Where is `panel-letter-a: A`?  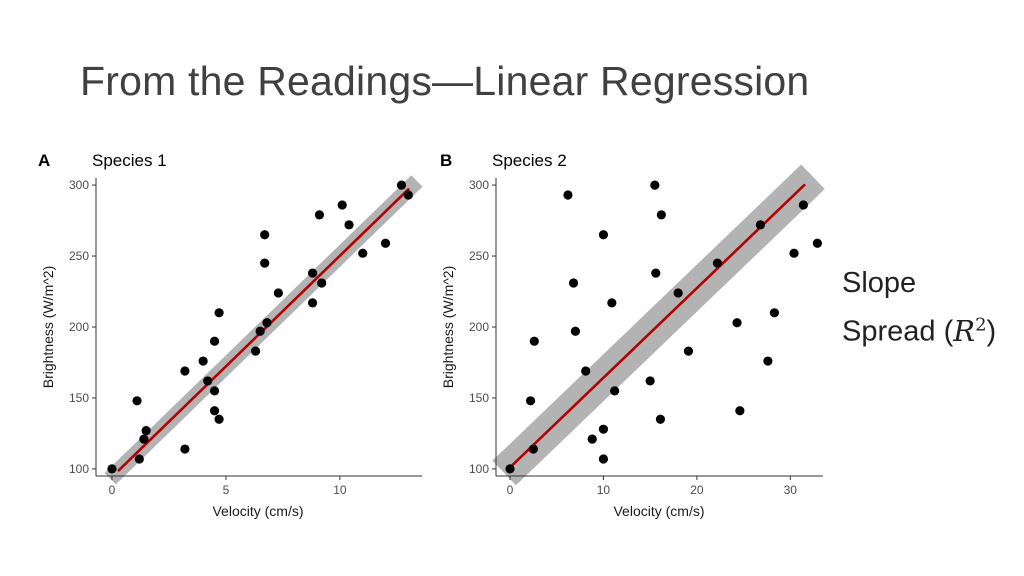 panel-letter-a: A is located at coordinates (44, 160).